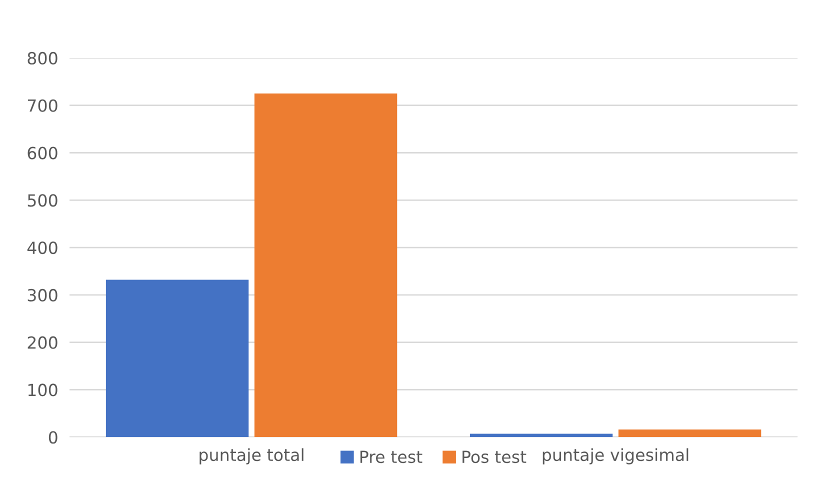 The width and height of the screenshot is (818, 483). I want to click on legend-label: Pre test, so click(391, 457).